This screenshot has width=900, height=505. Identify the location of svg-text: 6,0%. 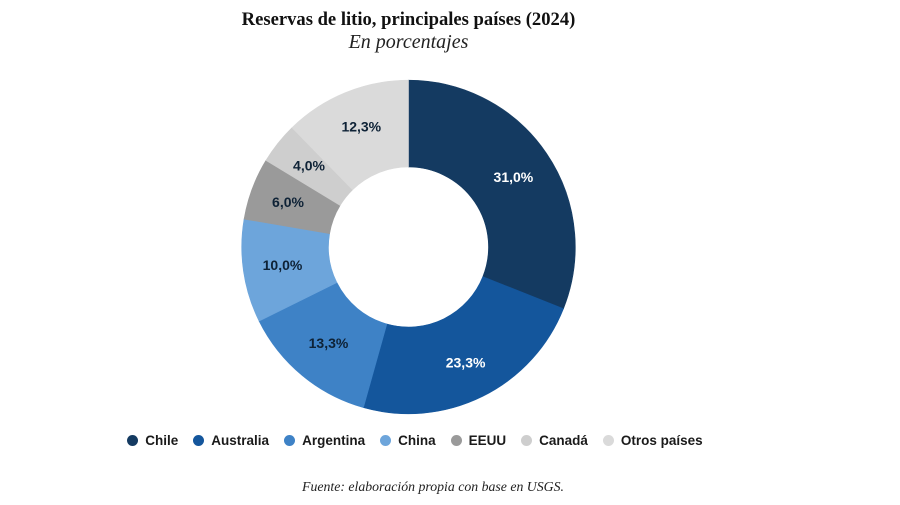
(288, 202).